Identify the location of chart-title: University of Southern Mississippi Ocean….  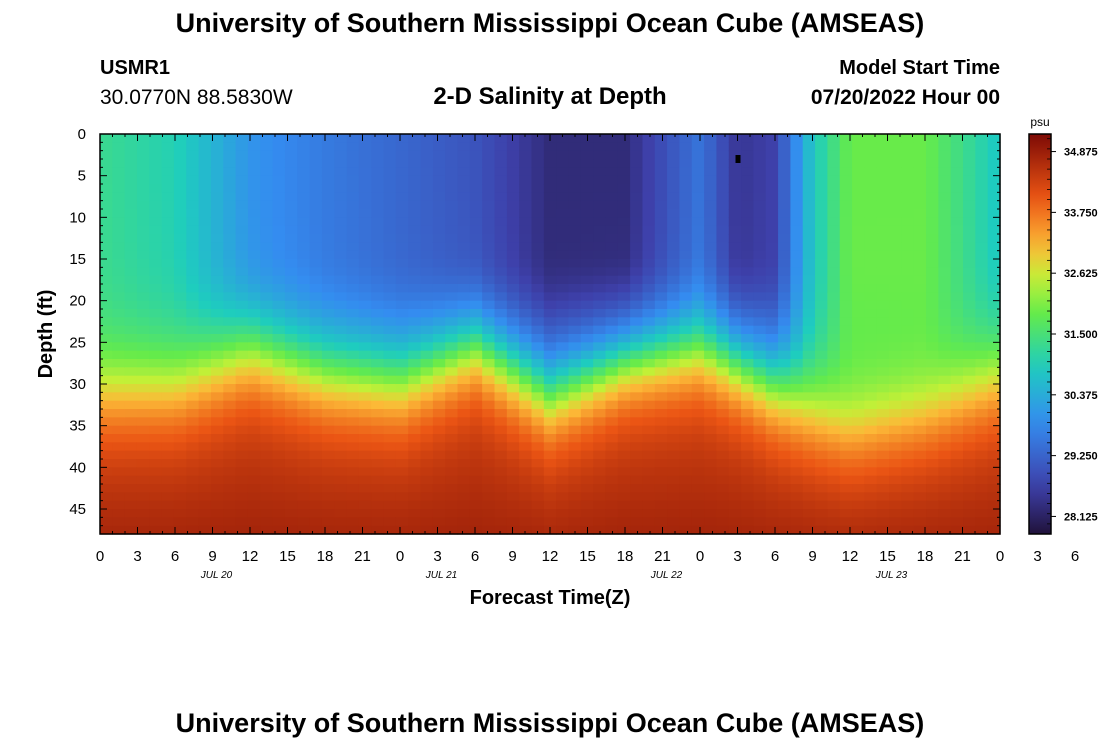
(550, 23).